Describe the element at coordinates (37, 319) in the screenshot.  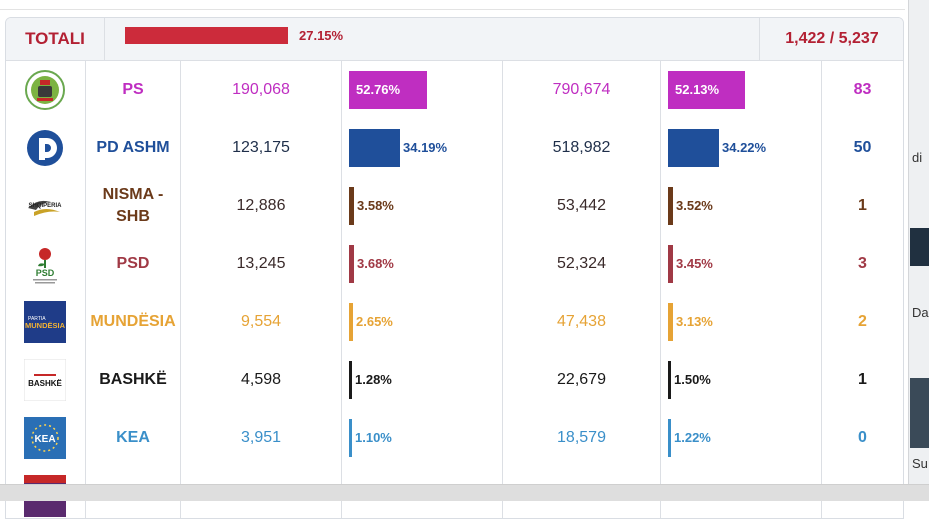
I see `svg-text: PARTIA` at that location.